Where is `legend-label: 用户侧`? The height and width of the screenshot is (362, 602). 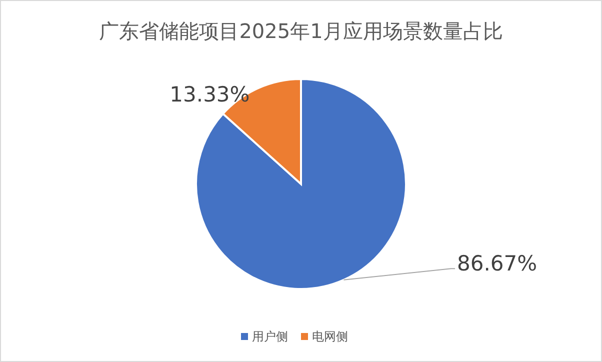 legend-label: 用户侧 is located at coordinates (270, 336).